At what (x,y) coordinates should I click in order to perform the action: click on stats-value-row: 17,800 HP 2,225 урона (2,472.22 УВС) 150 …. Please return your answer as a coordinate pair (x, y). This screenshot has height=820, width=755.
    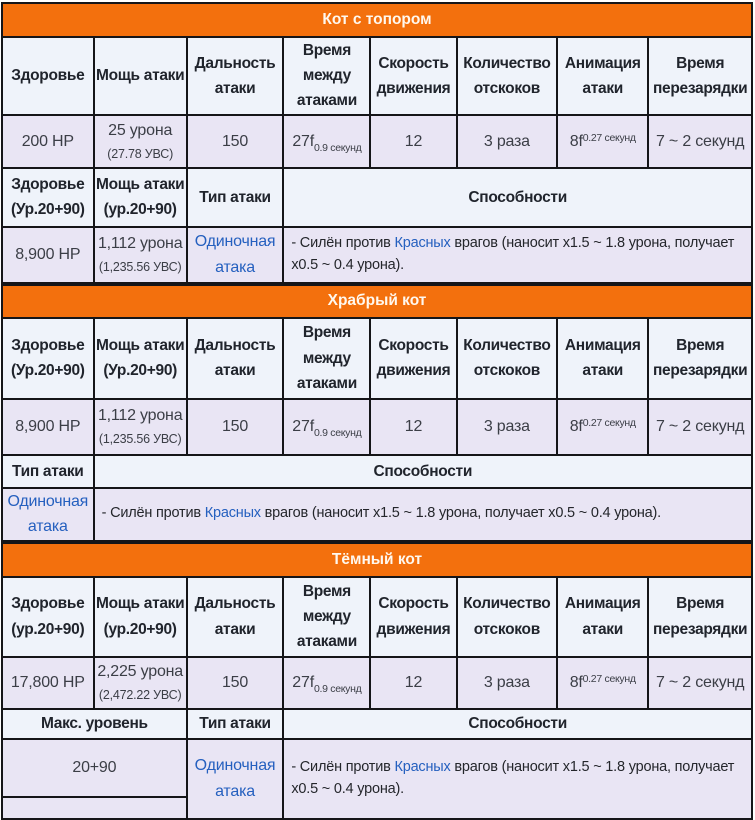
    Looking at the image, I should click on (377, 682).